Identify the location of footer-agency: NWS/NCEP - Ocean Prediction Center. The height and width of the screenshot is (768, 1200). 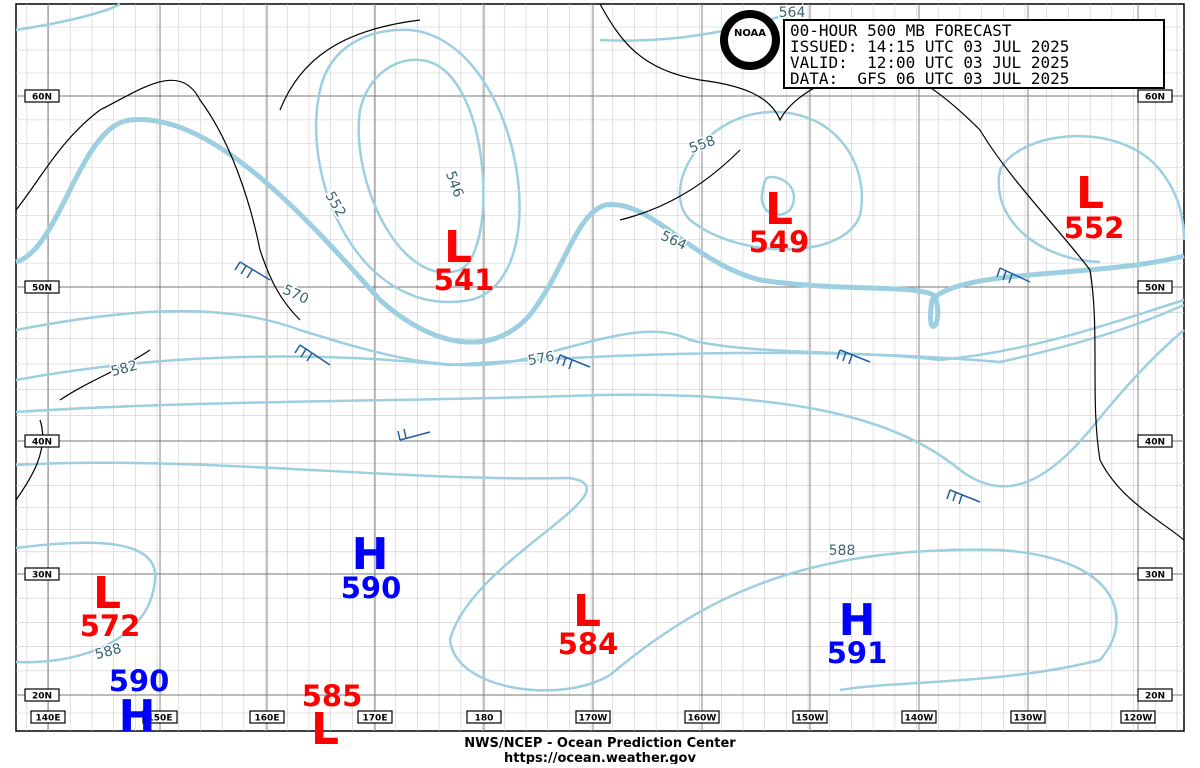
(600, 743).